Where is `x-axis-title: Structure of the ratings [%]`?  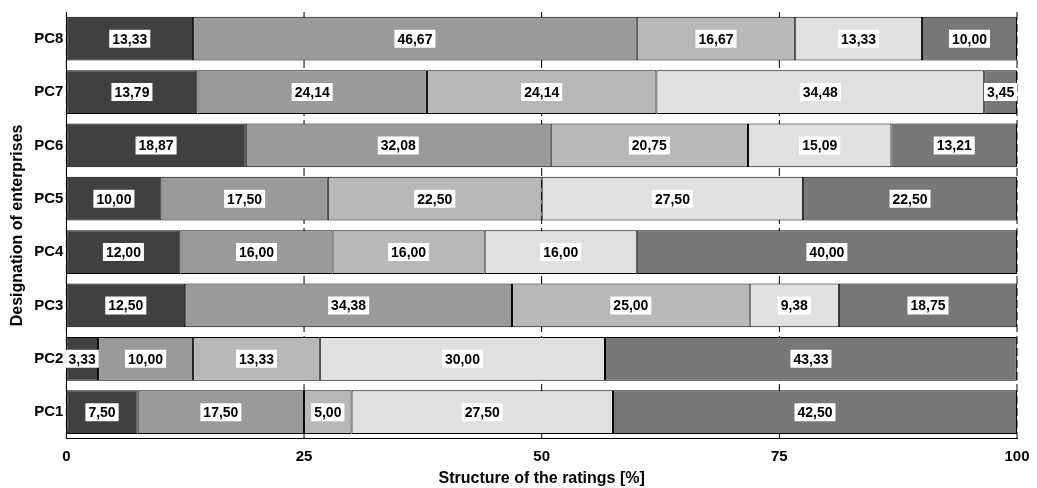
x-axis-title: Structure of the ratings [%] is located at coordinates (541, 477).